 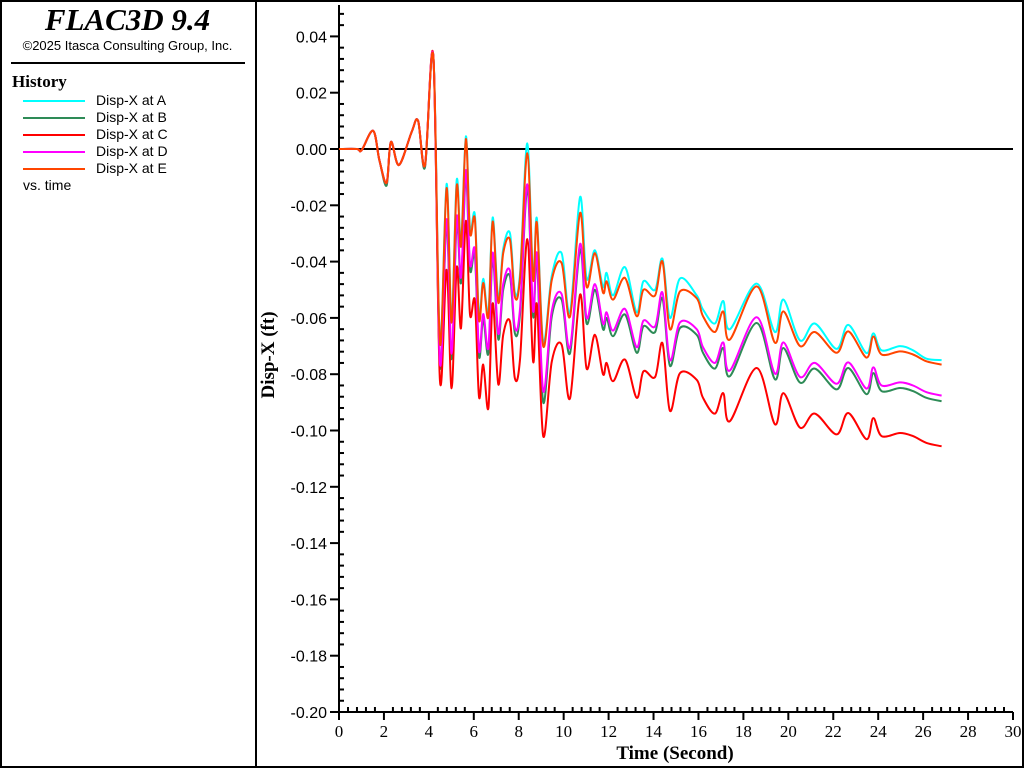 I want to click on legend-heading: History, so click(x=39, y=81).